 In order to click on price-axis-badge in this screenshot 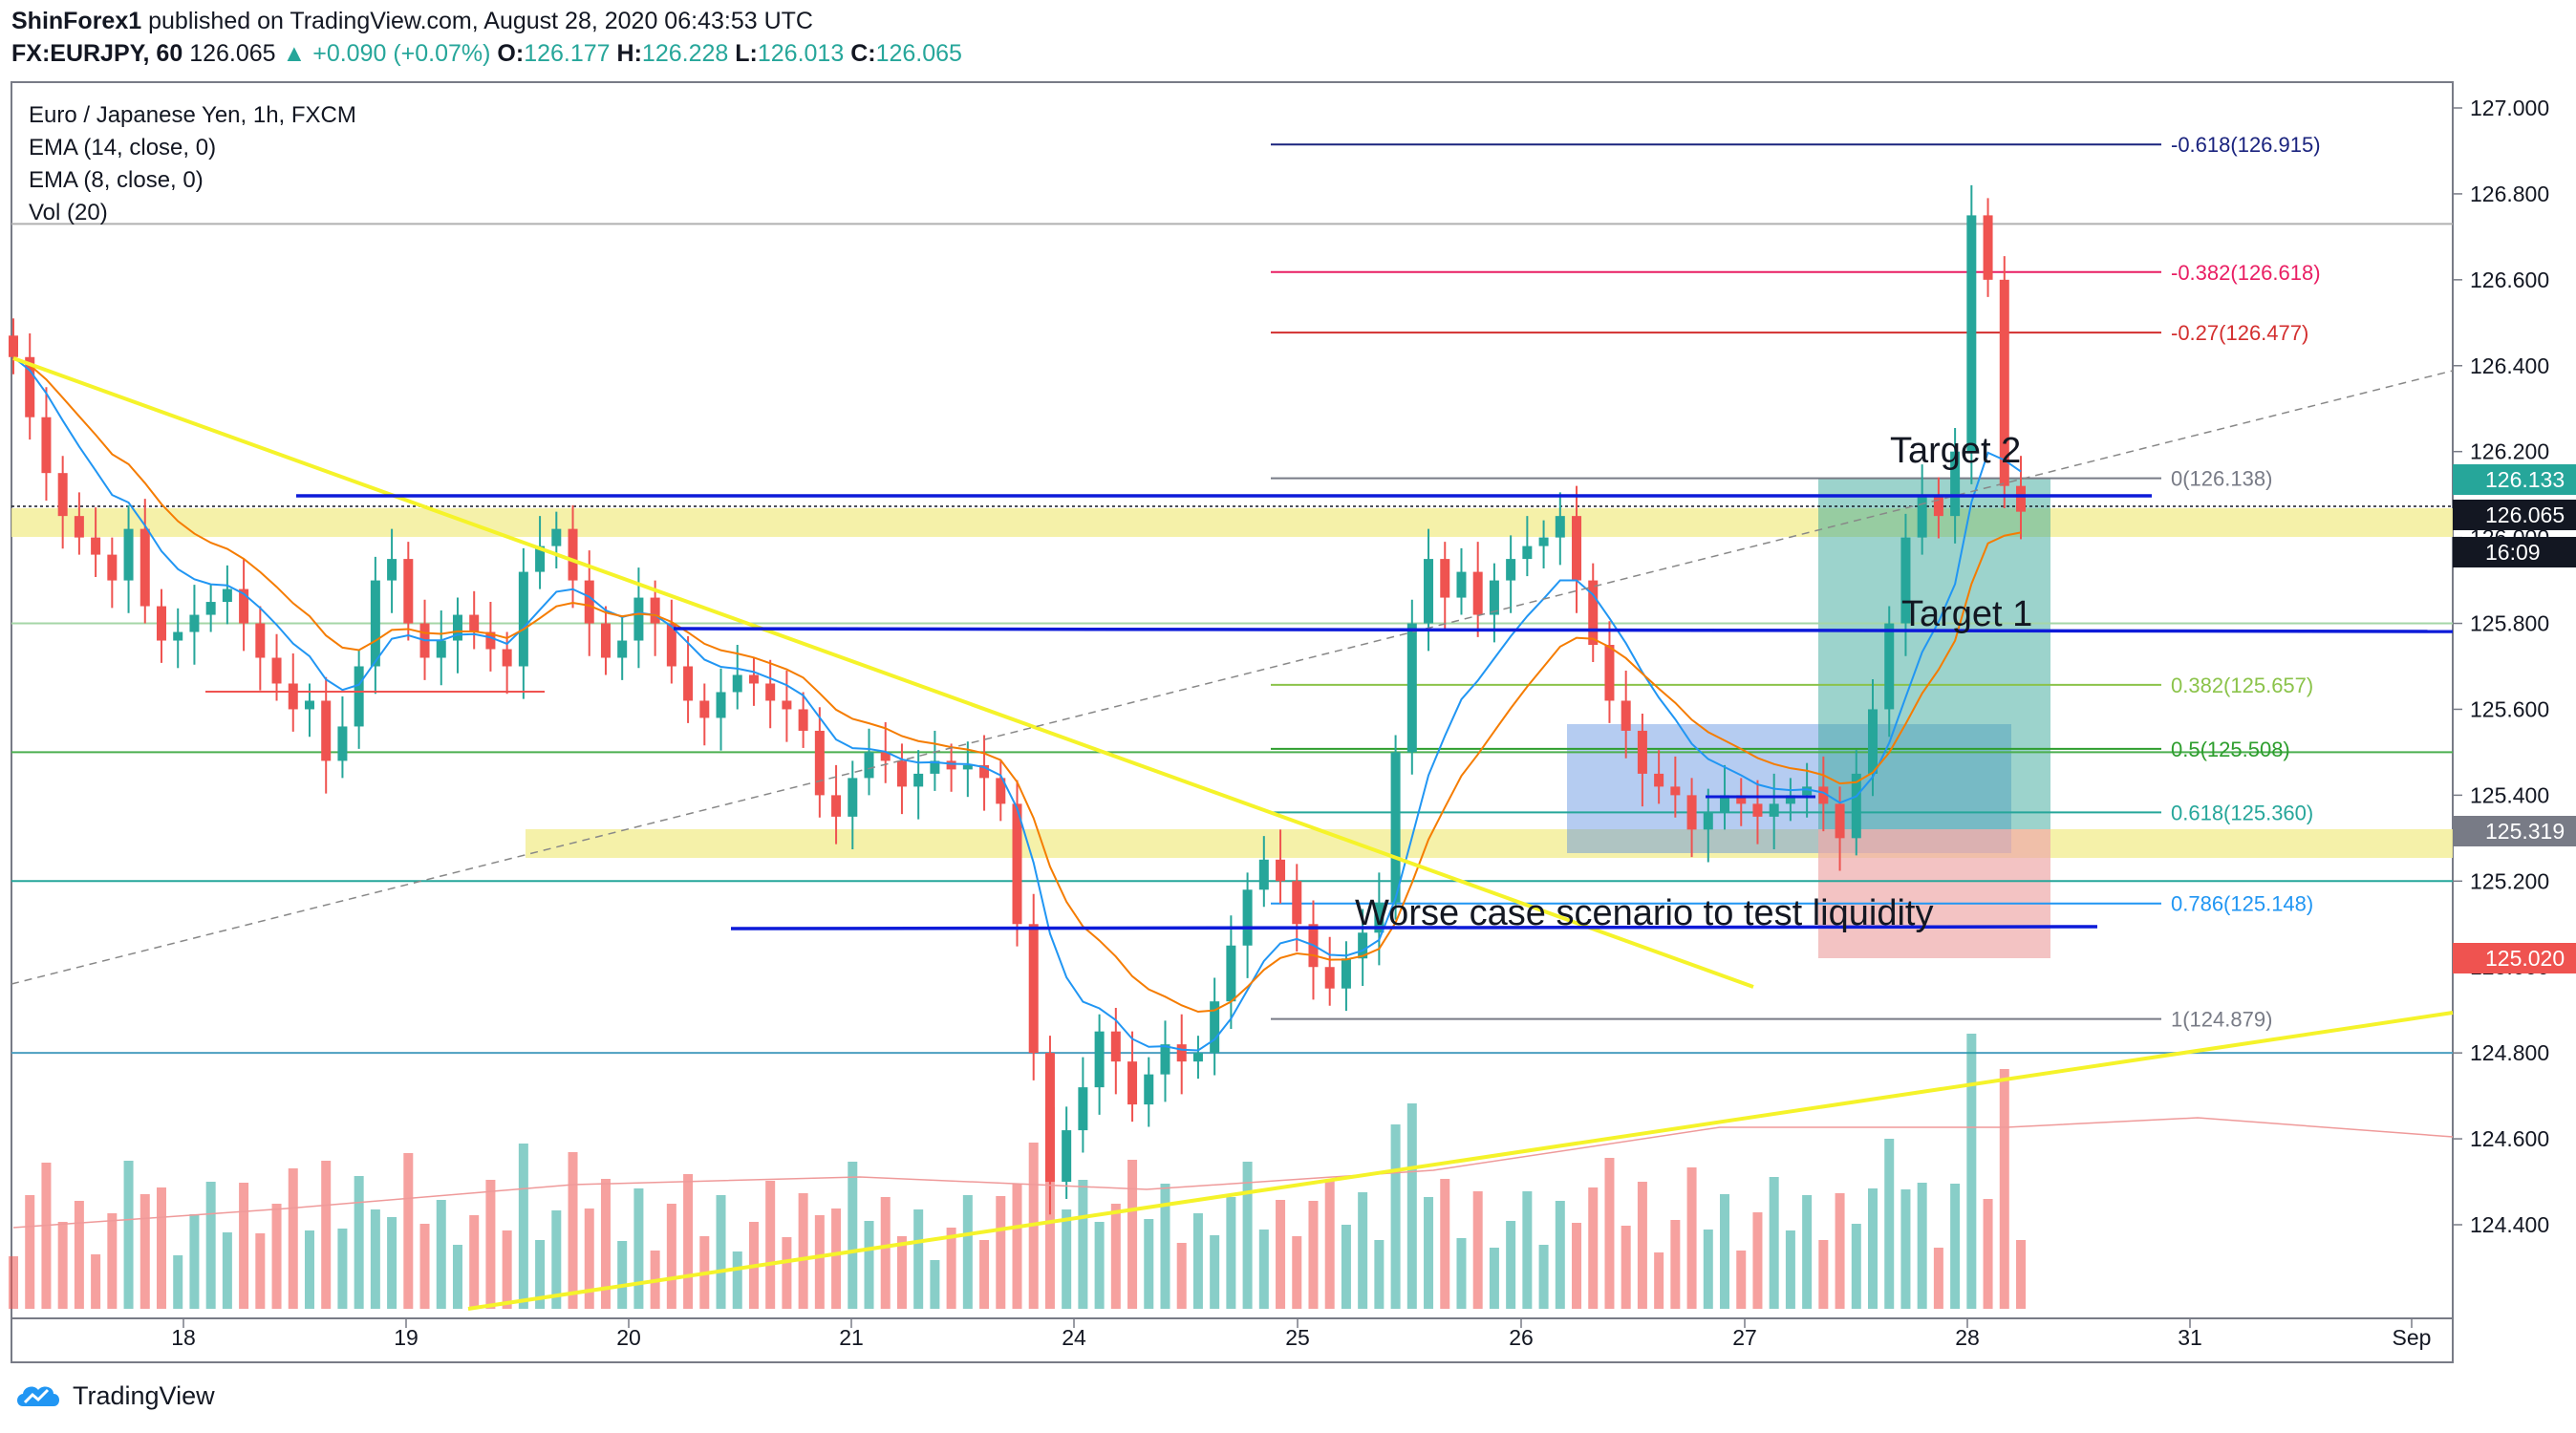, I will do `click(2514, 958)`.